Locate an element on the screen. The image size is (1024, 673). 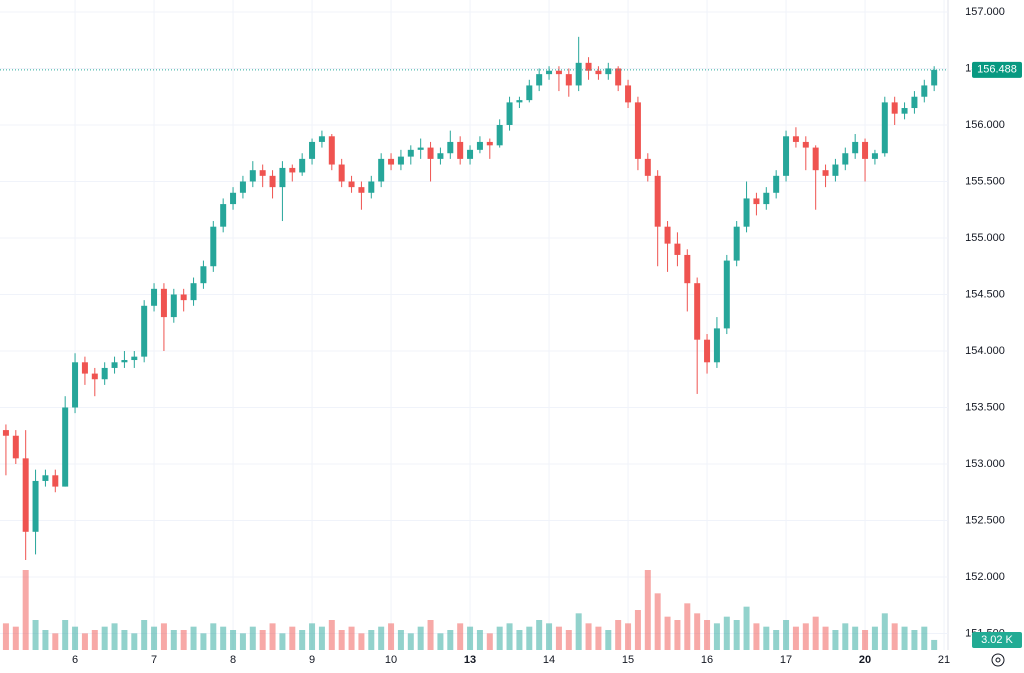
y-tick-label: 154.000 is located at coordinates (985, 351).